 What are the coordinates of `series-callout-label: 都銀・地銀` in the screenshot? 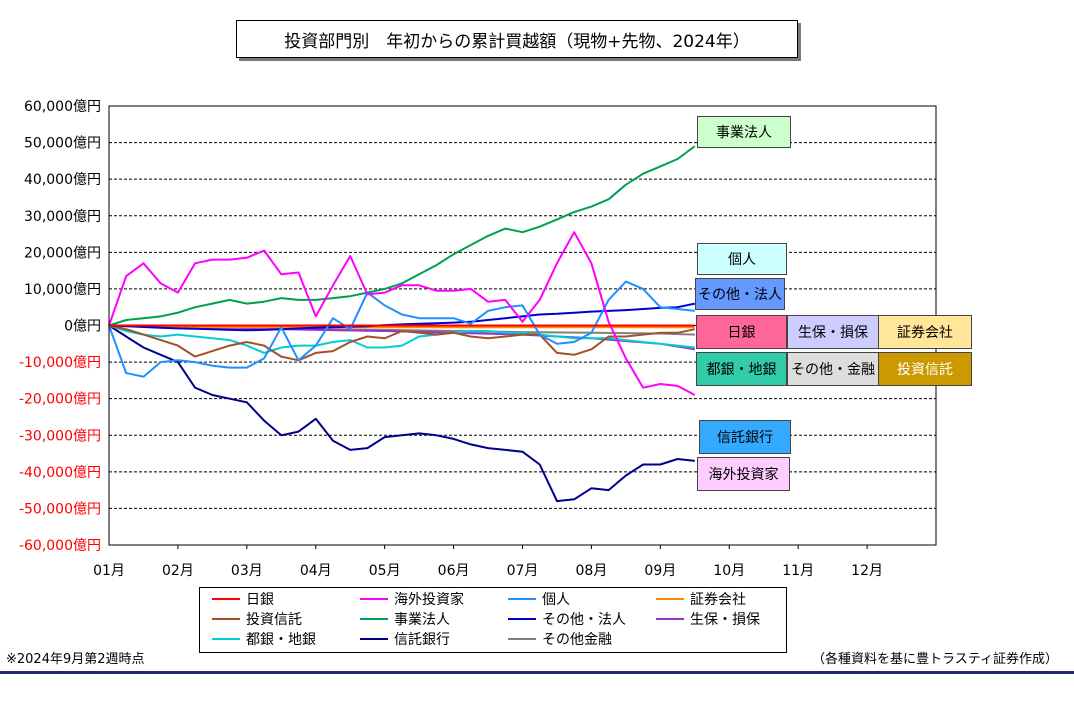 It's located at (741, 369).